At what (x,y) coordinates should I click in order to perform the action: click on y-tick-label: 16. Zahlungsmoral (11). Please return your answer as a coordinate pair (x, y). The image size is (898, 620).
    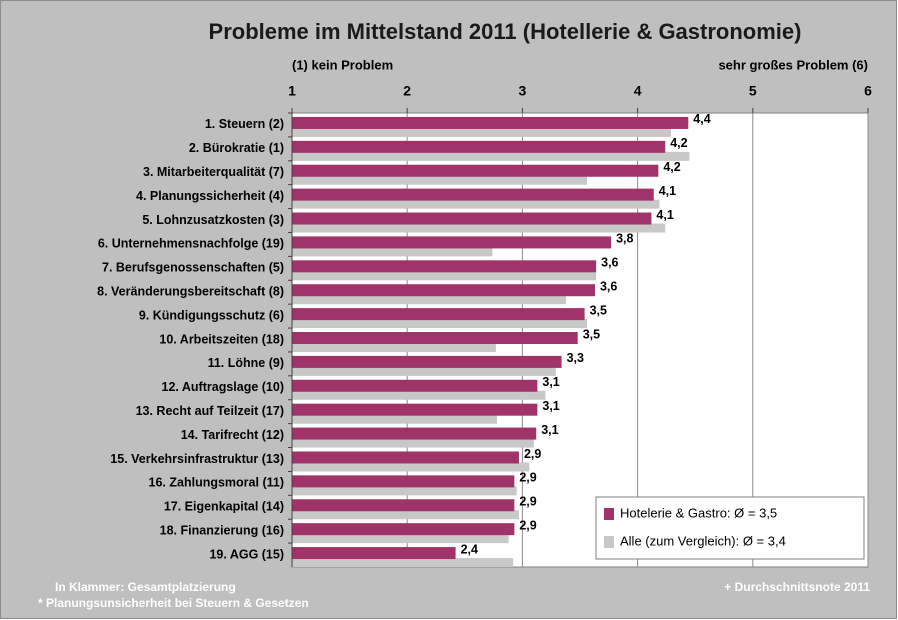
    Looking at the image, I should click on (216, 483).